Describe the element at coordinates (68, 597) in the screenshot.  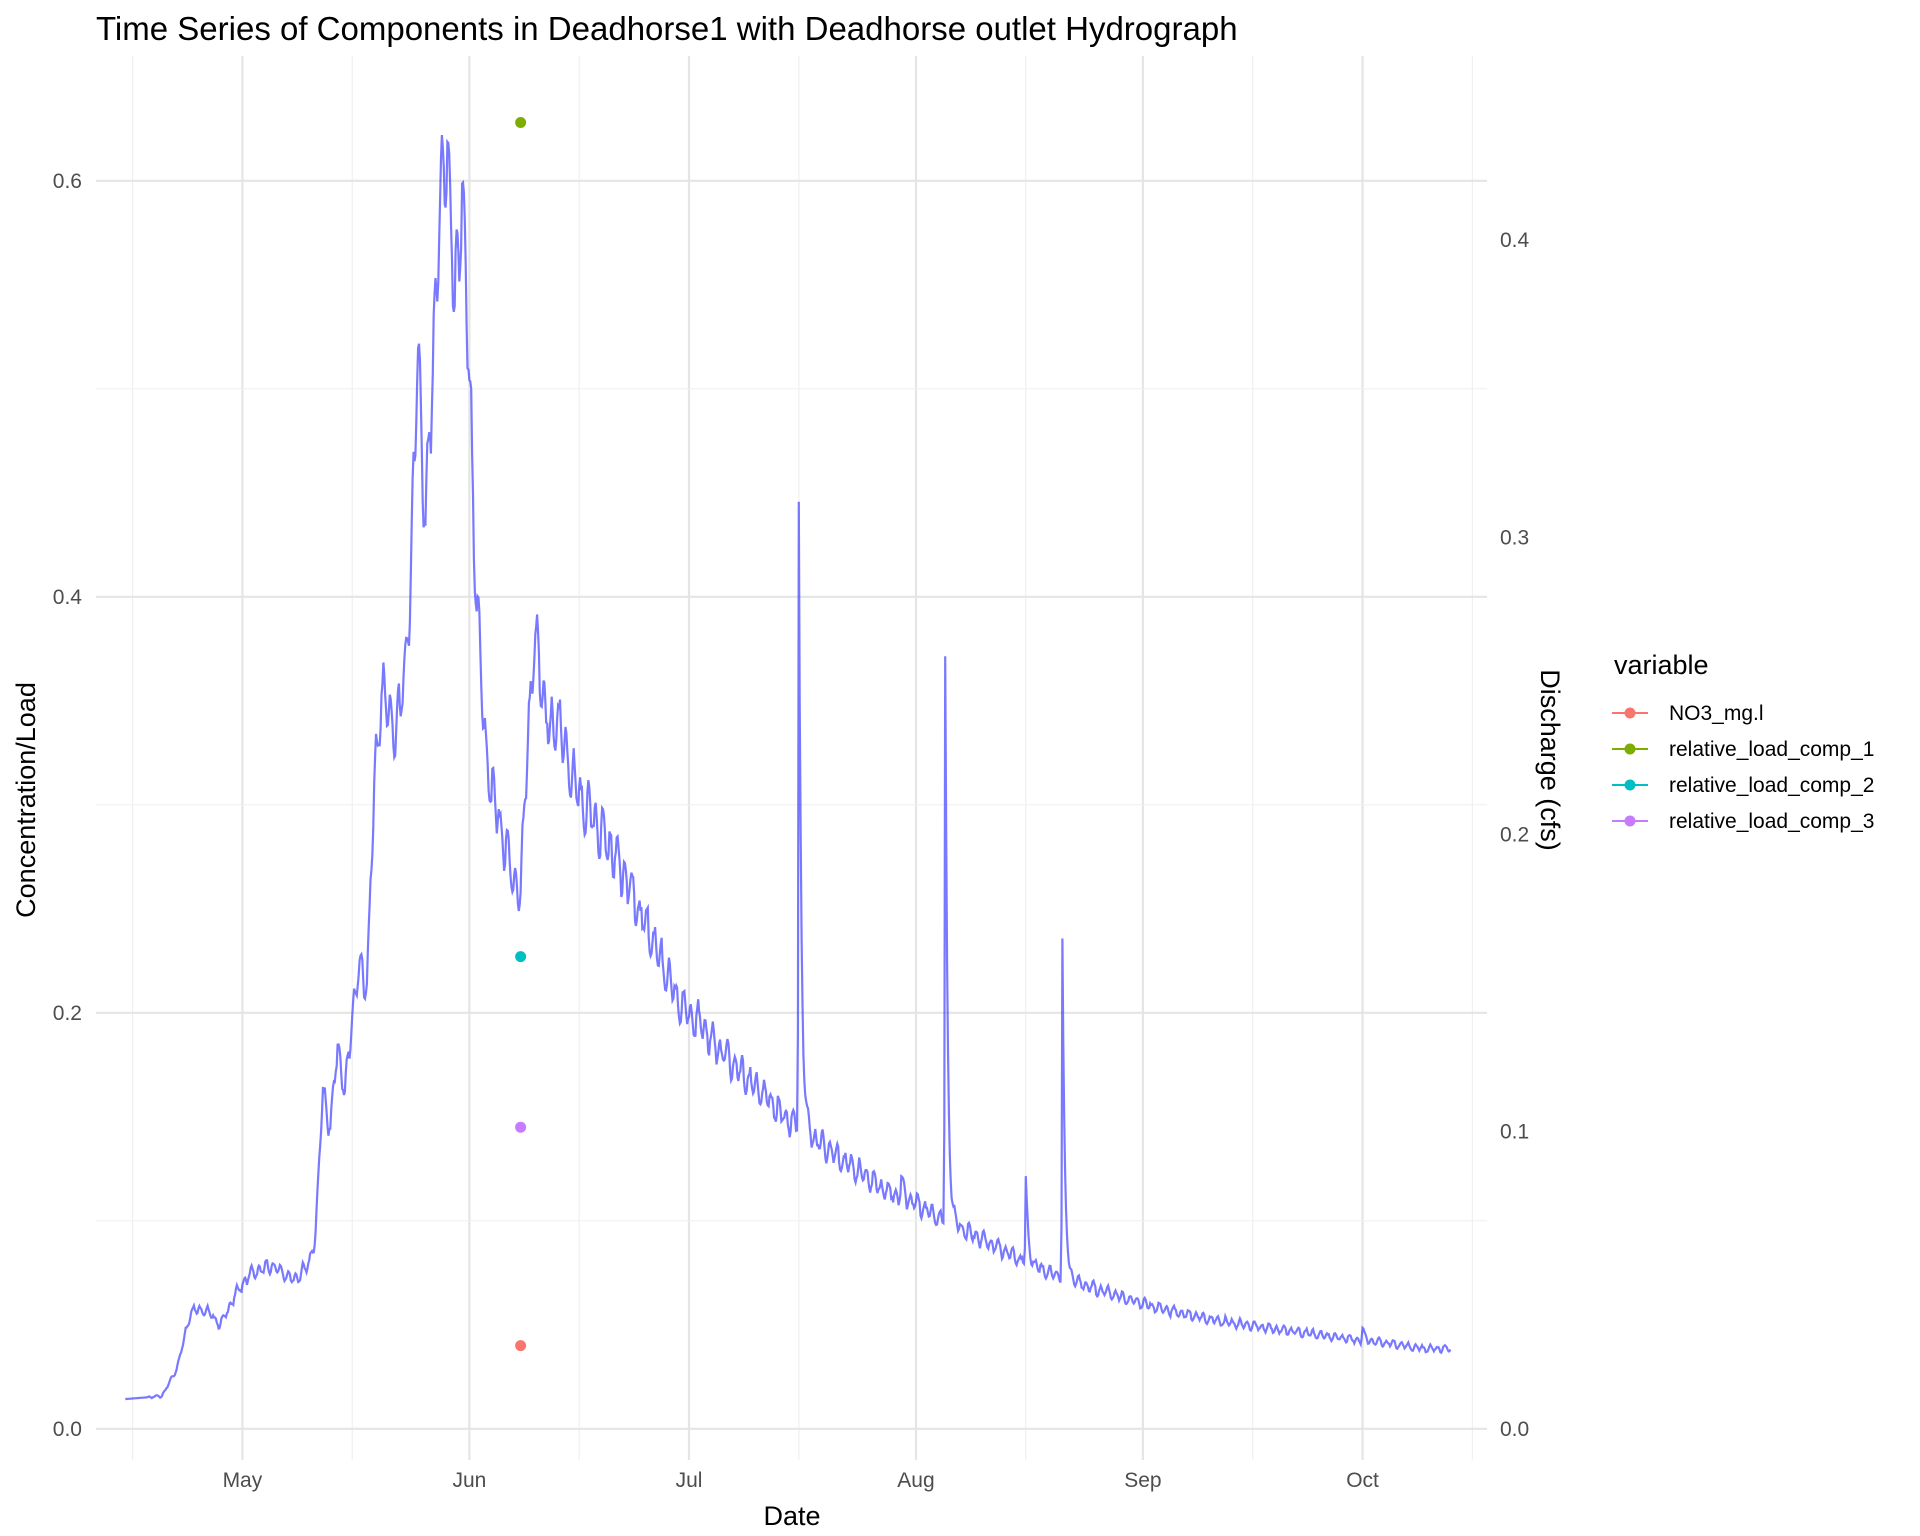
I see `y-tick-label: 0.4` at that location.